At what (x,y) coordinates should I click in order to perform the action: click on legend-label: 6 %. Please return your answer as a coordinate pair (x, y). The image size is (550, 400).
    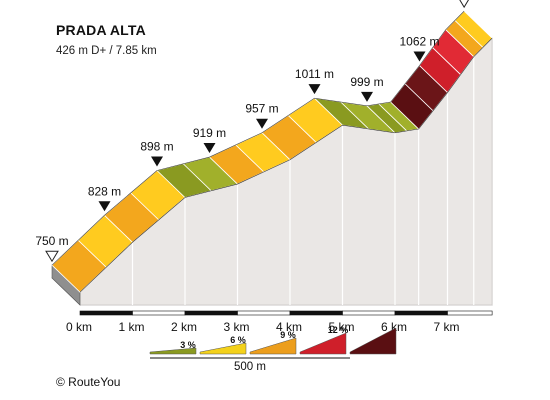
    Looking at the image, I should click on (238, 340).